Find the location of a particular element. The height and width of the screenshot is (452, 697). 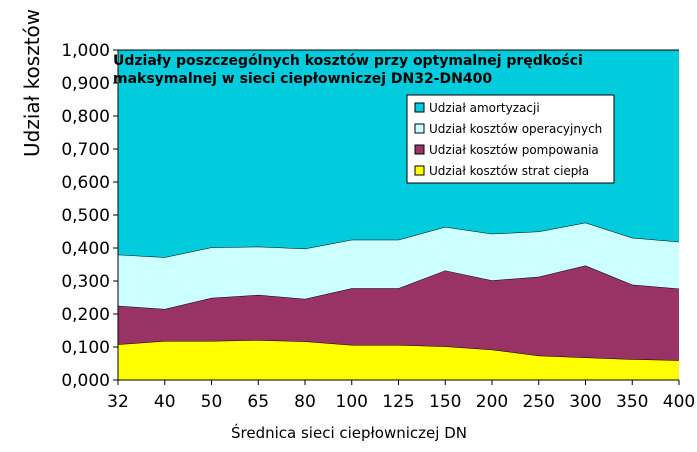

legend-label: Udział kosztów pompowania is located at coordinates (514, 150).